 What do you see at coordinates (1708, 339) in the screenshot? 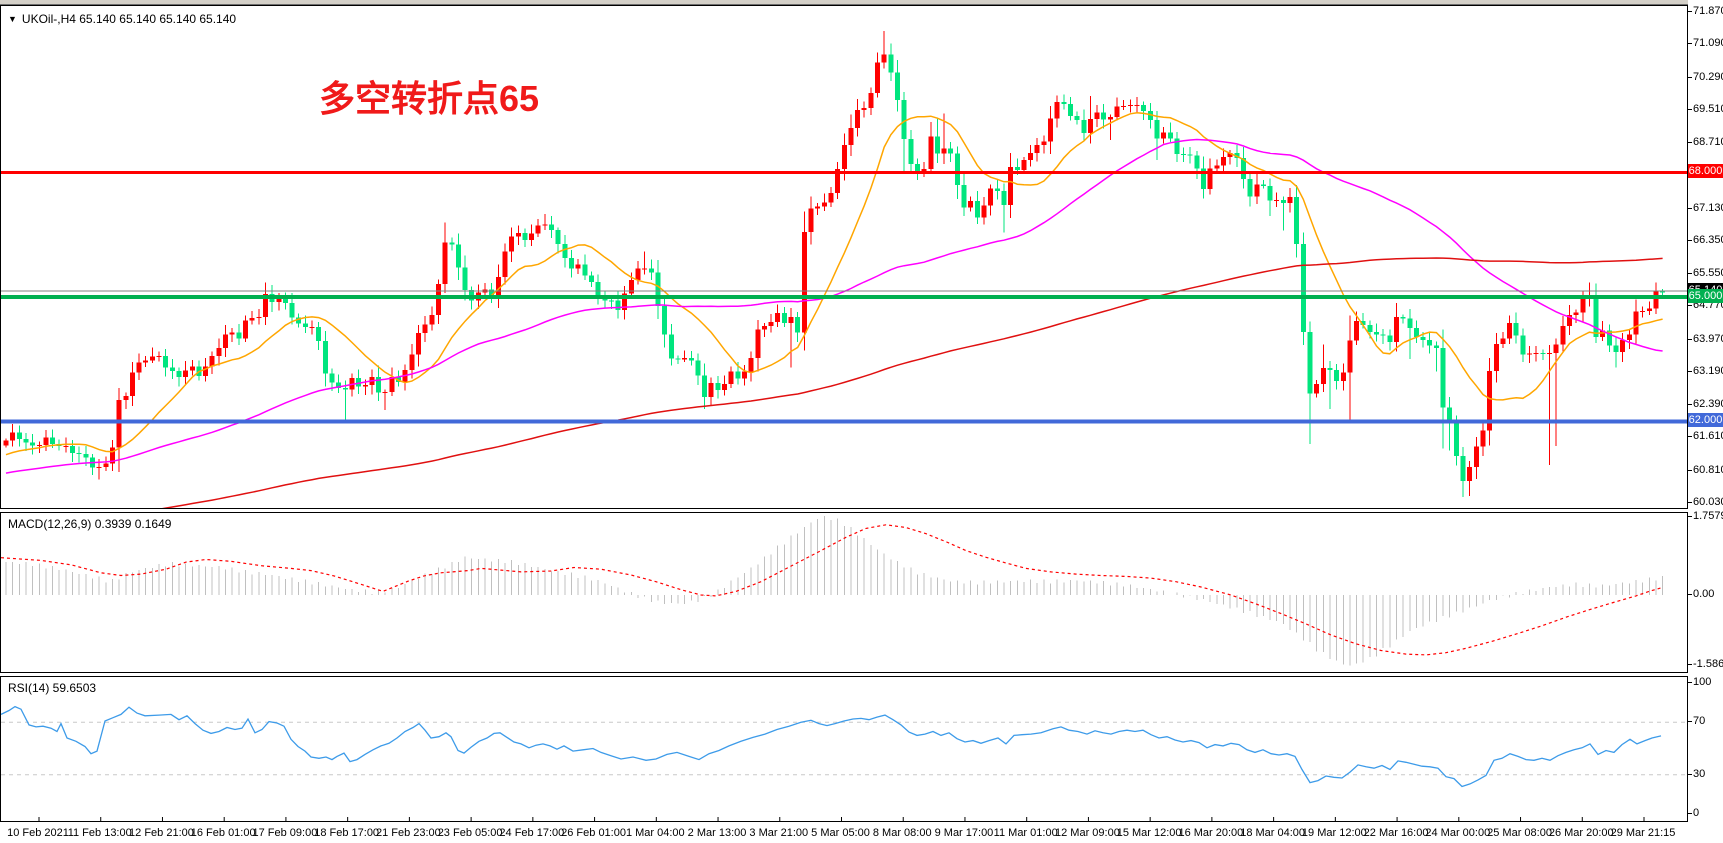
I see `axis-label: 63.970` at bounding box center [1708, 339].